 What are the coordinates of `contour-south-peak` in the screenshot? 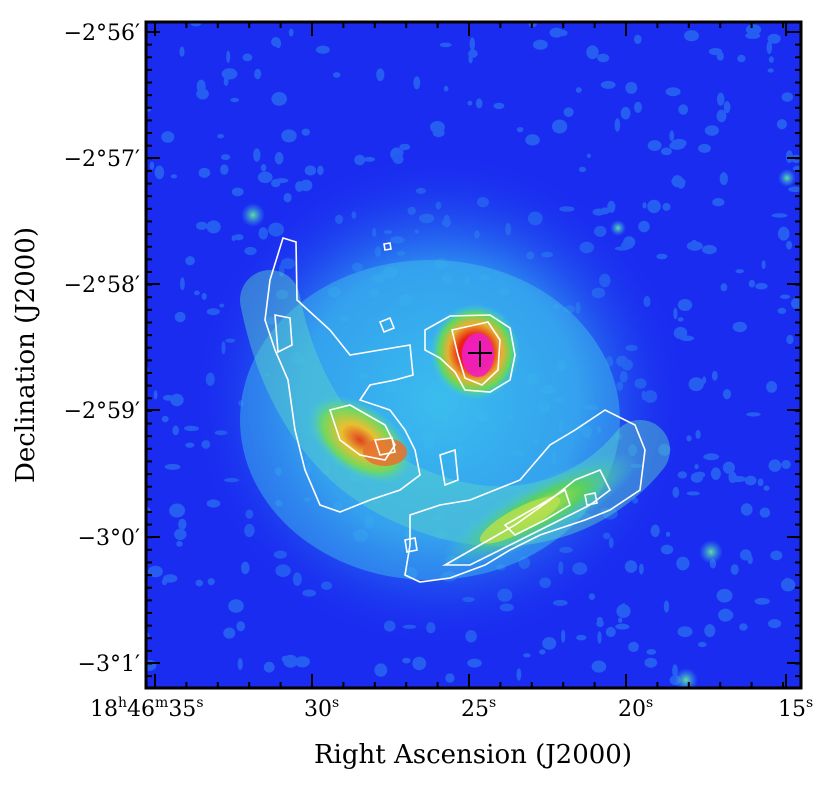 It's located at (537, 512).